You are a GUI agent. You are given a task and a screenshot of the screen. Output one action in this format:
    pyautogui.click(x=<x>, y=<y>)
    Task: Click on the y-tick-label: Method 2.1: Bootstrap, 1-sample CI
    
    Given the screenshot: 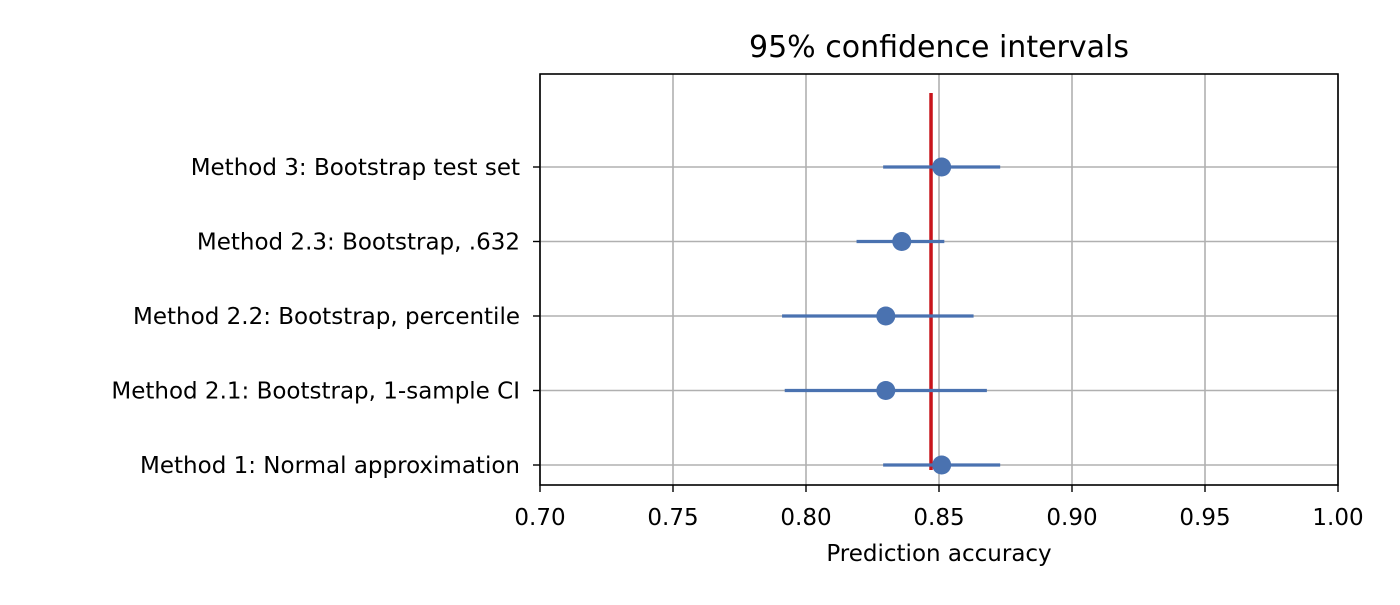 What is the action you would take?
    pyautogui.click(x=315, y=392)
    